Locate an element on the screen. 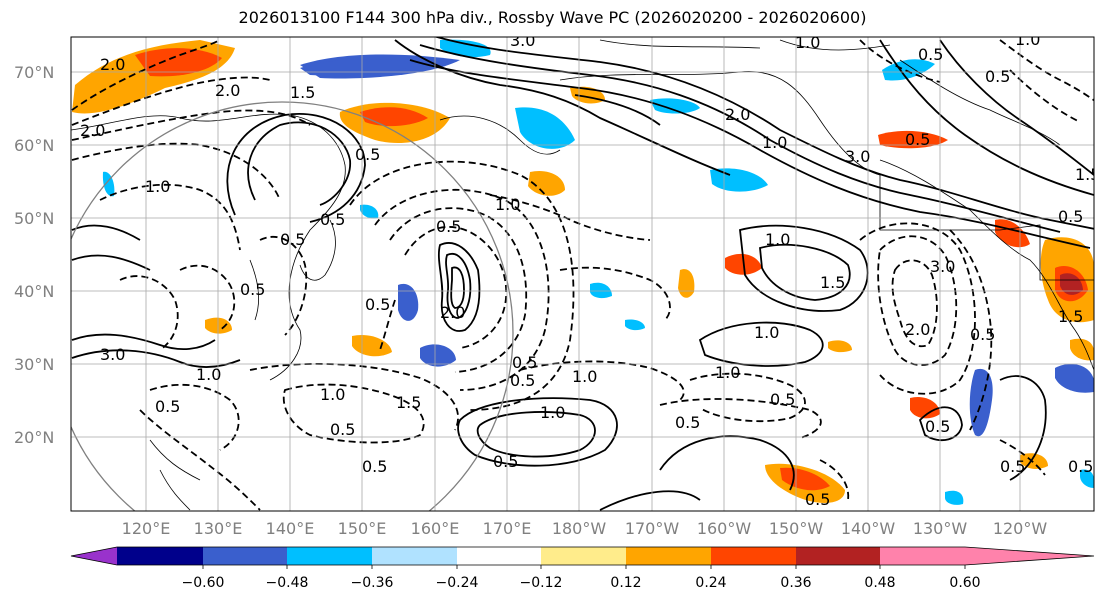  lon-label: 140°E is located at coordinates (290, 528).